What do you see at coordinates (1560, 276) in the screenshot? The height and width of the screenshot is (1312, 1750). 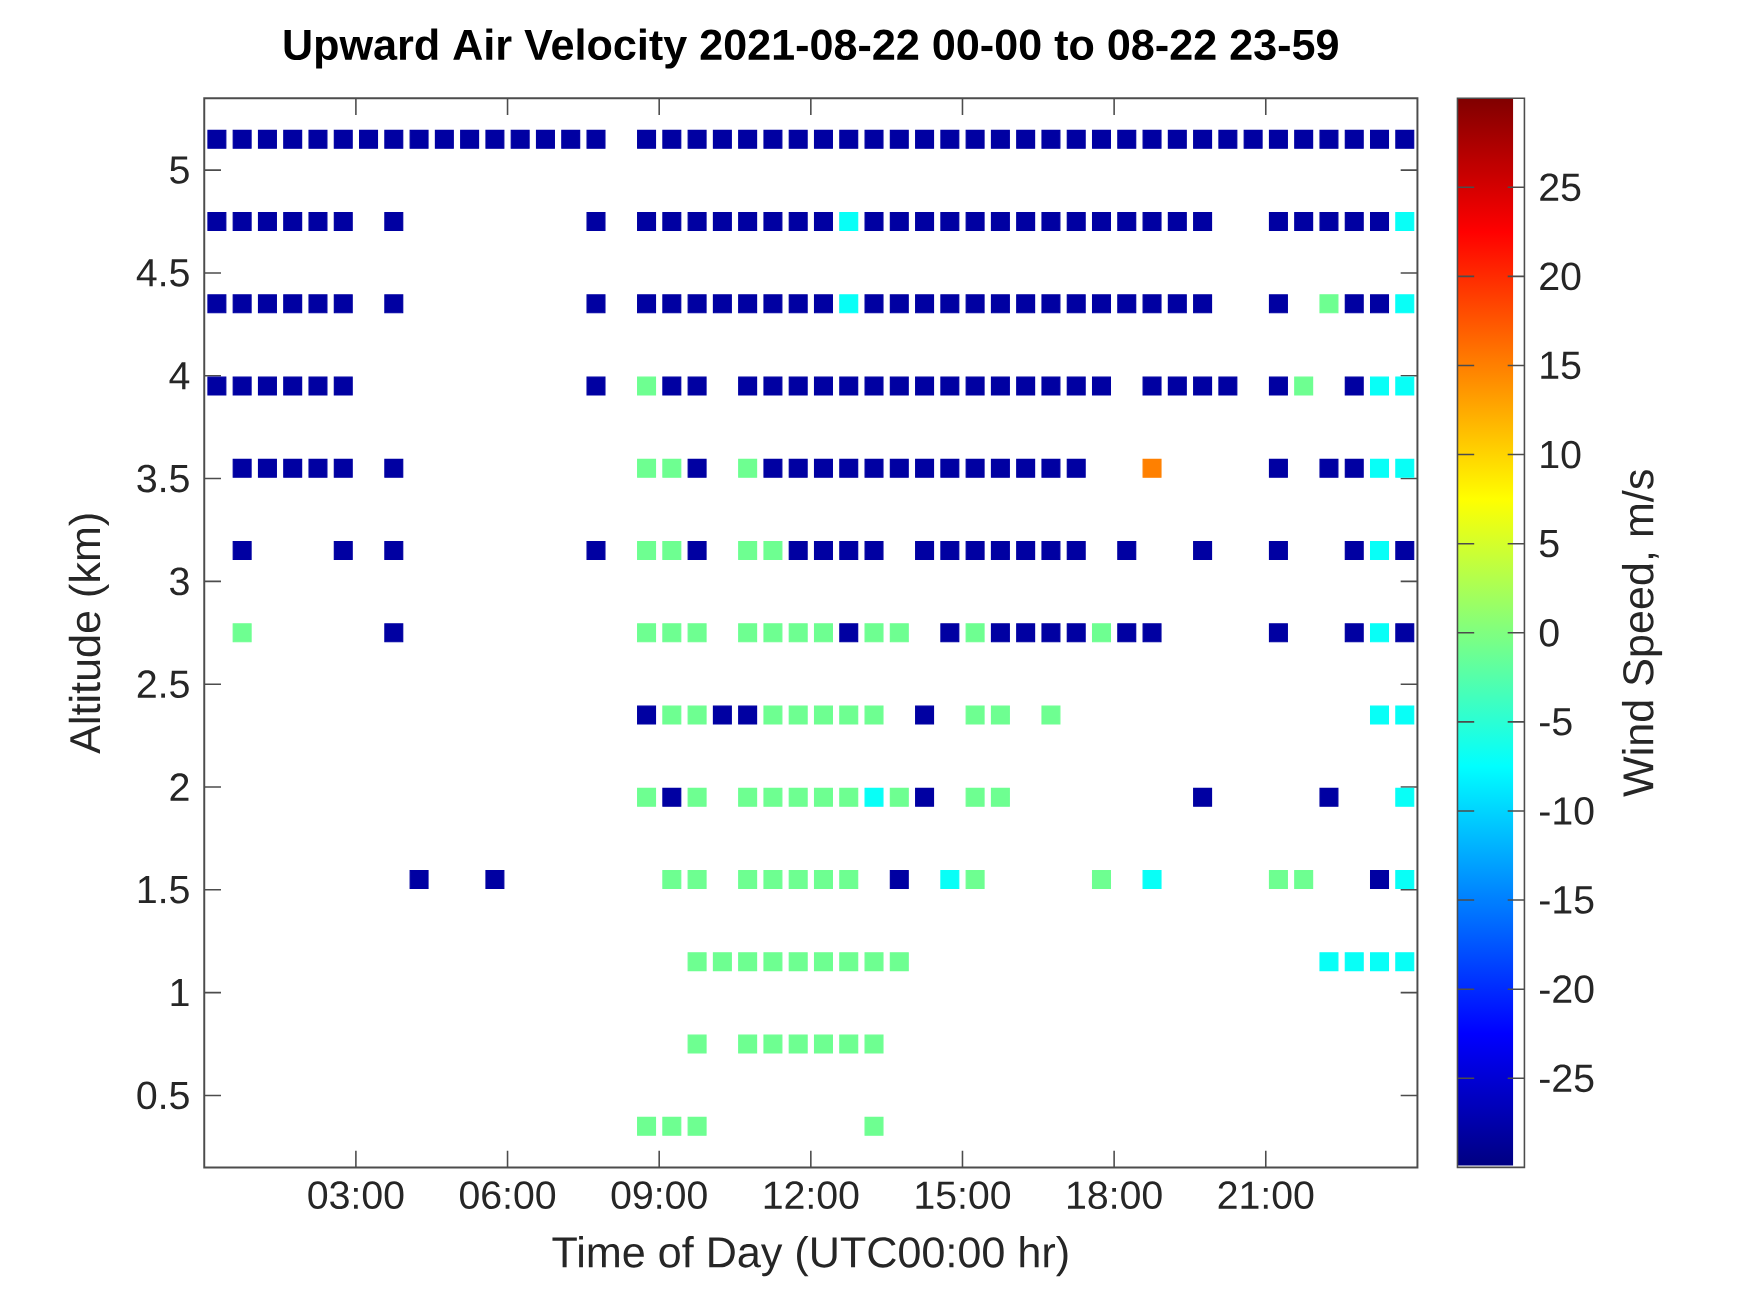 I see `color-bar-label: 20` at bounding box center [1560, 276].